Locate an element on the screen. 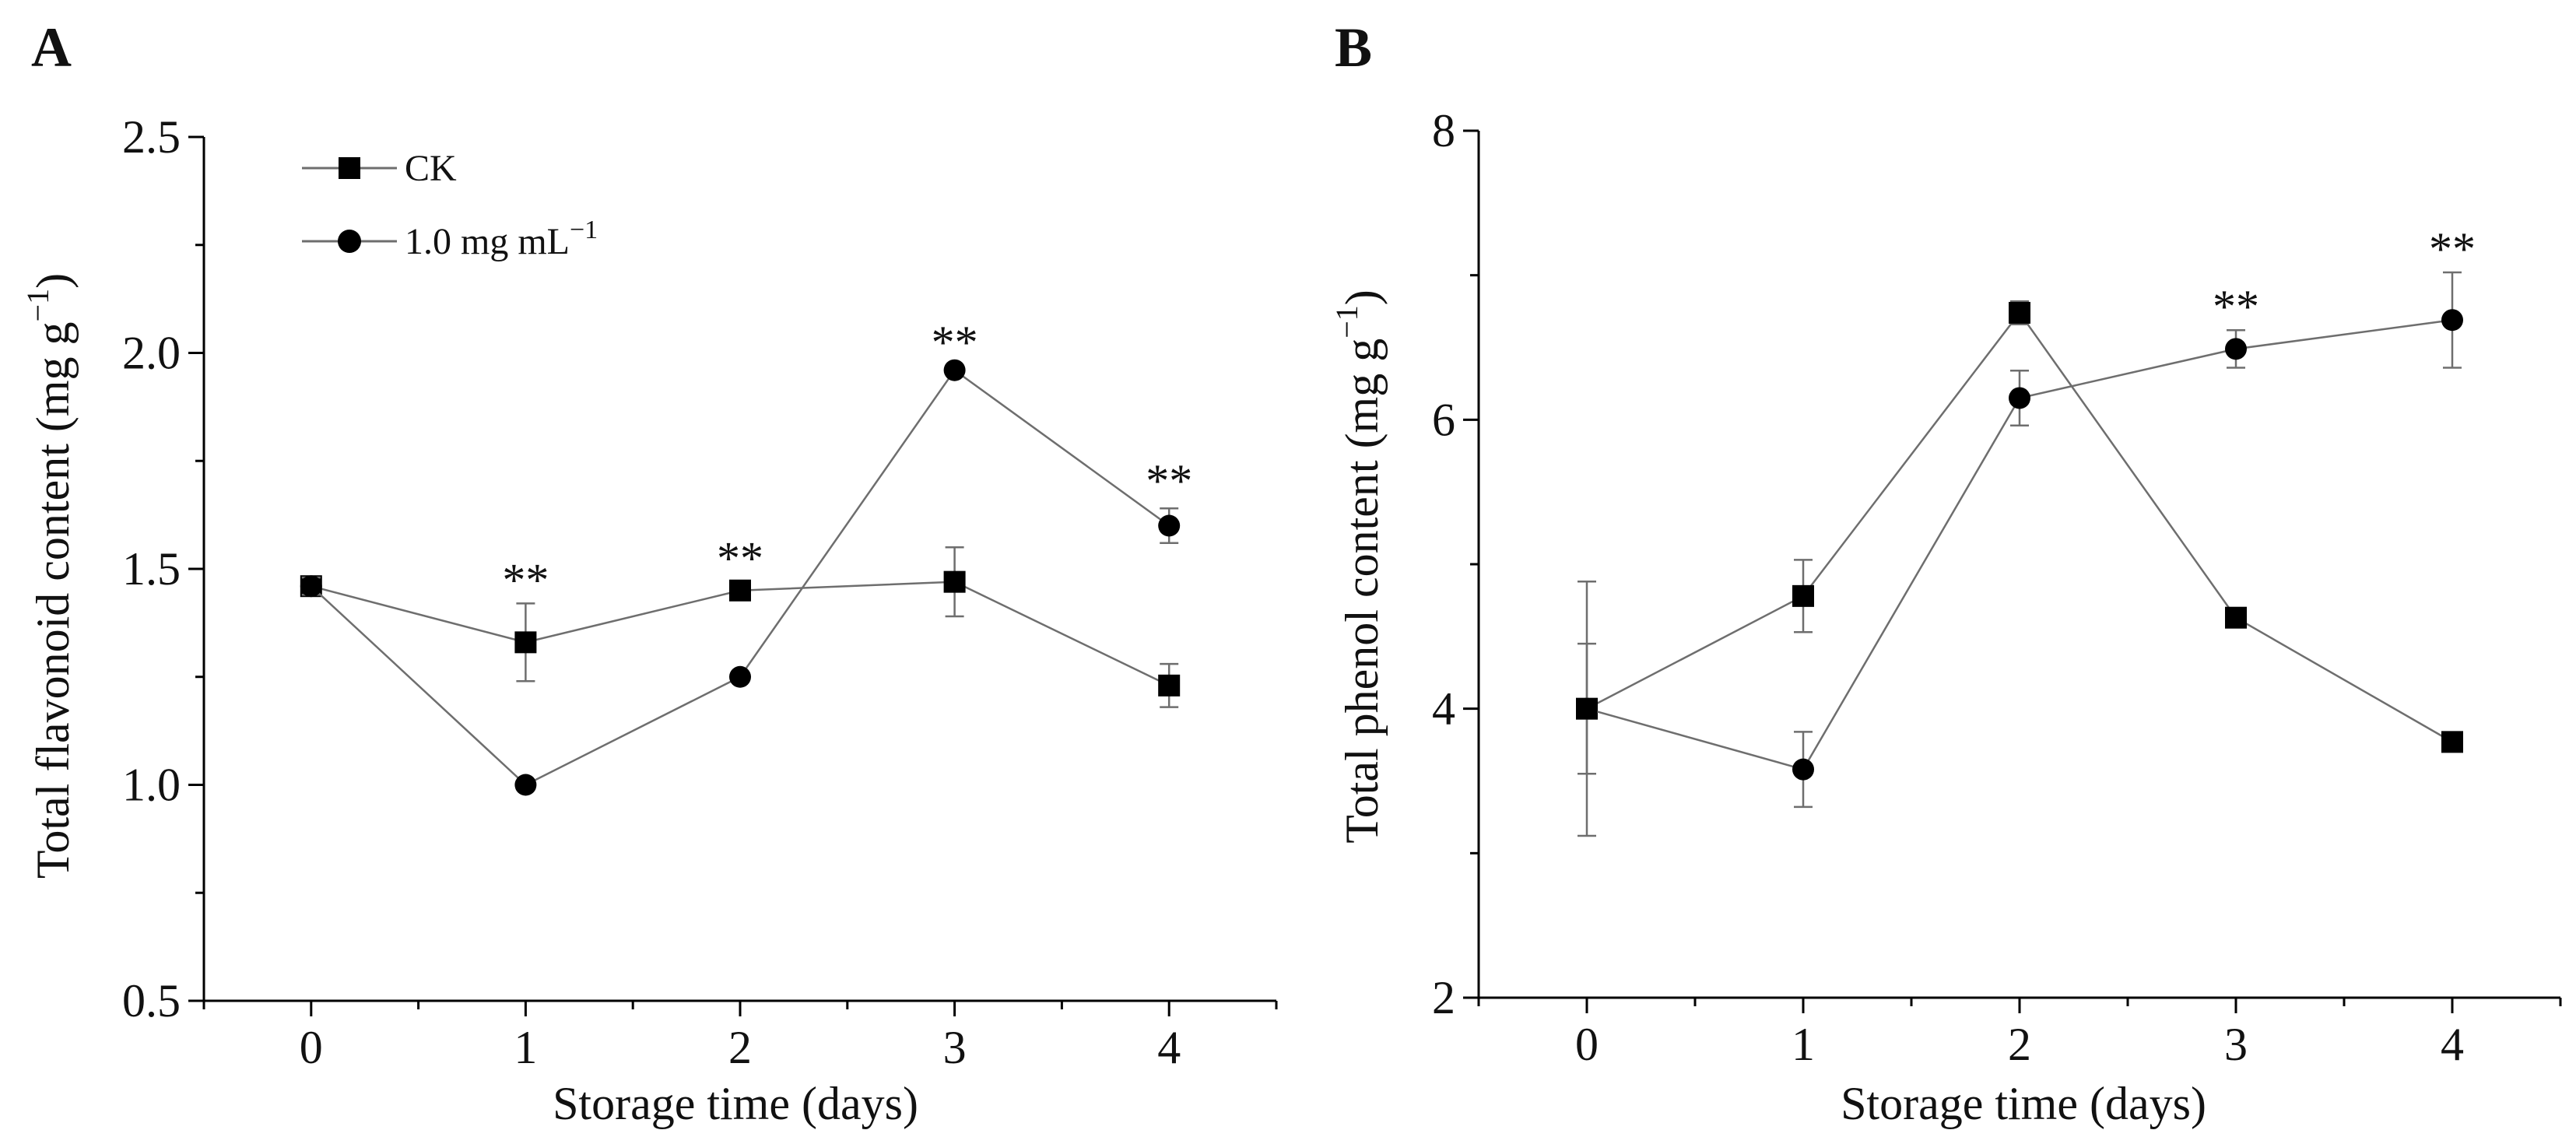 The image size is (2576, 1144). panel-a-y-tick-label: 2.5 is located at coordinates (152, 137).